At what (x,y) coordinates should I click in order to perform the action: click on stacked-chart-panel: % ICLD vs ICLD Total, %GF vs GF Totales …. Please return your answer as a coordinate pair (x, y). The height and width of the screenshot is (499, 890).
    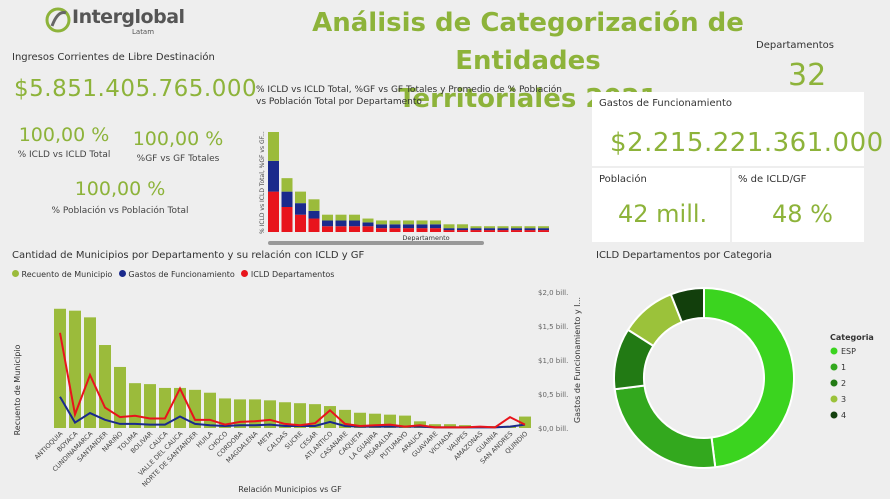
    Looking at the image, I should click on (421, 166).